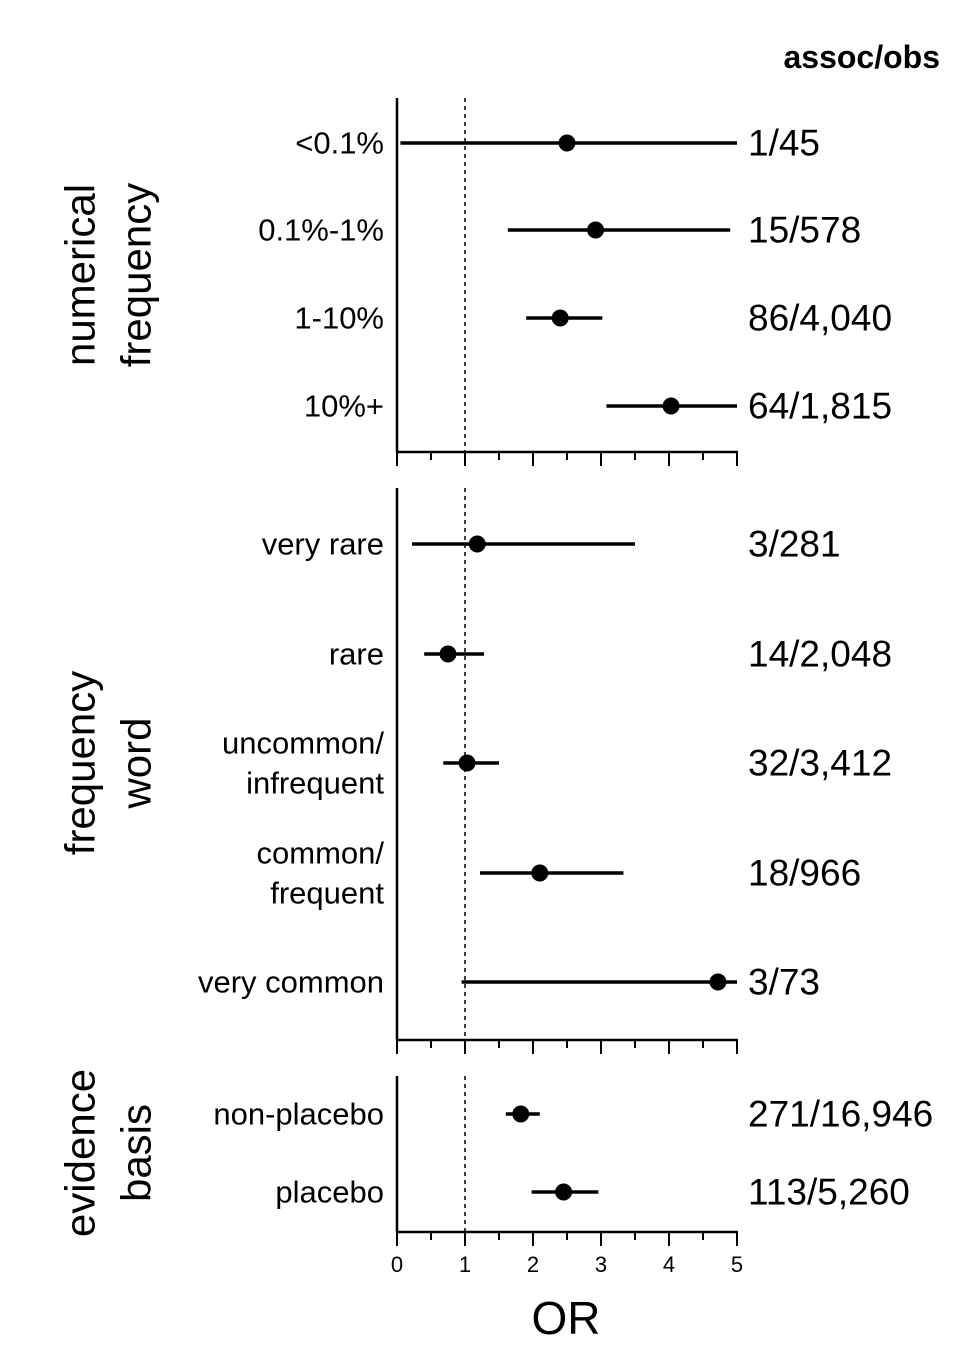 This screenshot has width=975, height=1350. Describe the element at coordinates (794, 544) in the screenshot. I see `assoc-obs-value: 3/281` at that location.